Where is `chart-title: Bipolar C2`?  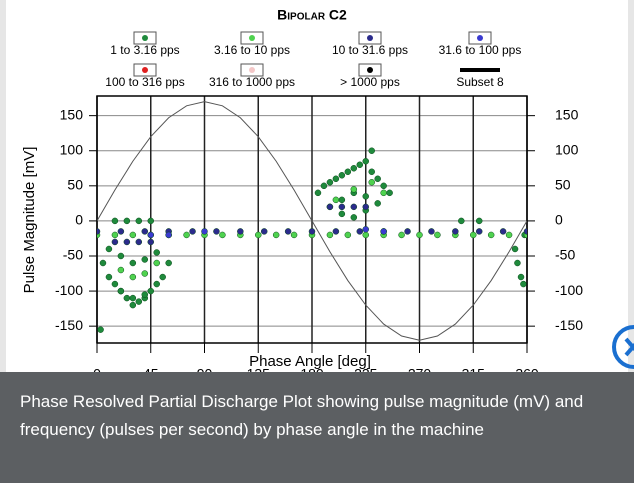
chart-title: Bipolar C2 is located at coordinates (312, 15).